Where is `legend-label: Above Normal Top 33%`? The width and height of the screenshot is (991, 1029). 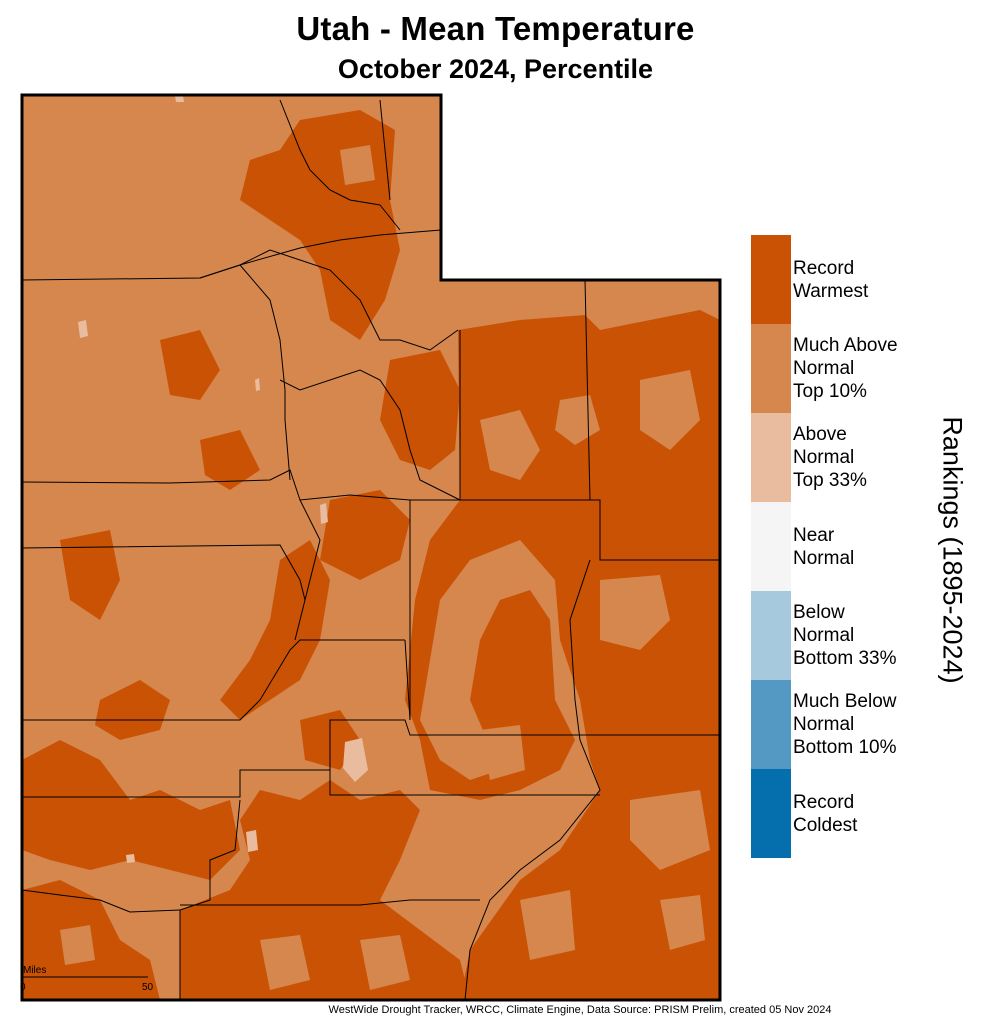 legend-label: Above Normal Top 33% is located at coordinates (830, 457).